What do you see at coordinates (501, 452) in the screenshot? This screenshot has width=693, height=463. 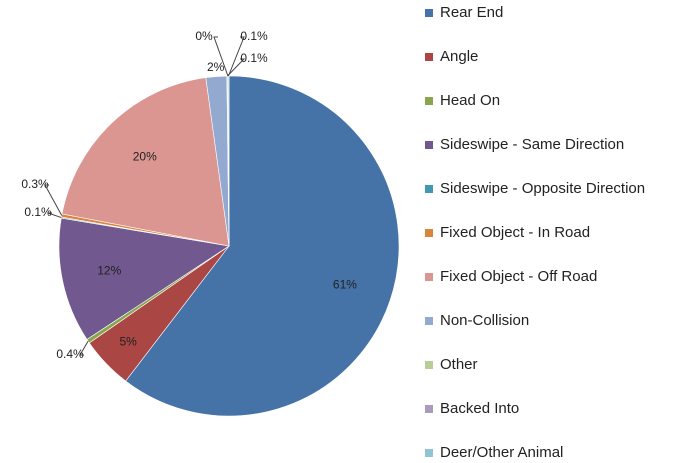 I see `legend-label: Deer/Other Animal` at bounding box center [501, 452].